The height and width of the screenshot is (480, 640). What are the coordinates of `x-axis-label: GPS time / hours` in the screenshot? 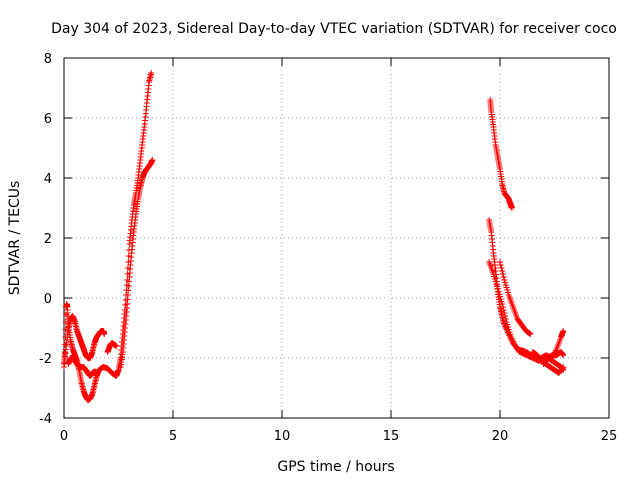 It's located at (335, 467).